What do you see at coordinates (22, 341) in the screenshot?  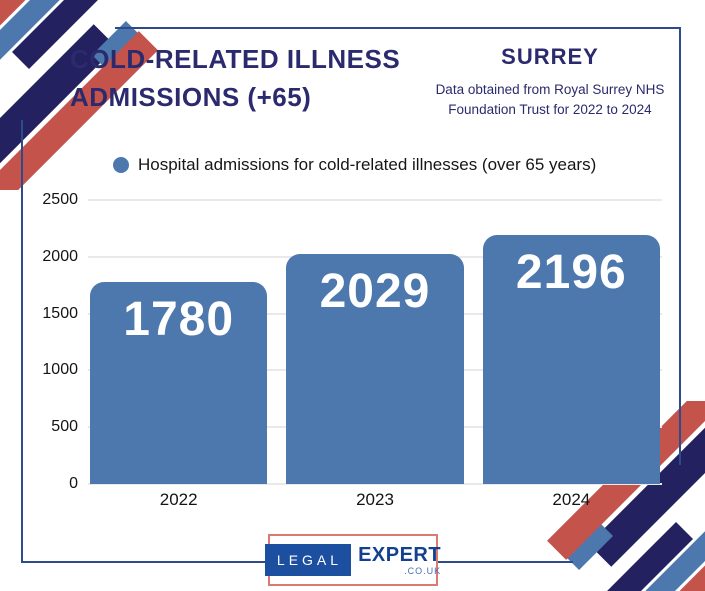 I see `frame-line-left` at bounding box center [22, 341].